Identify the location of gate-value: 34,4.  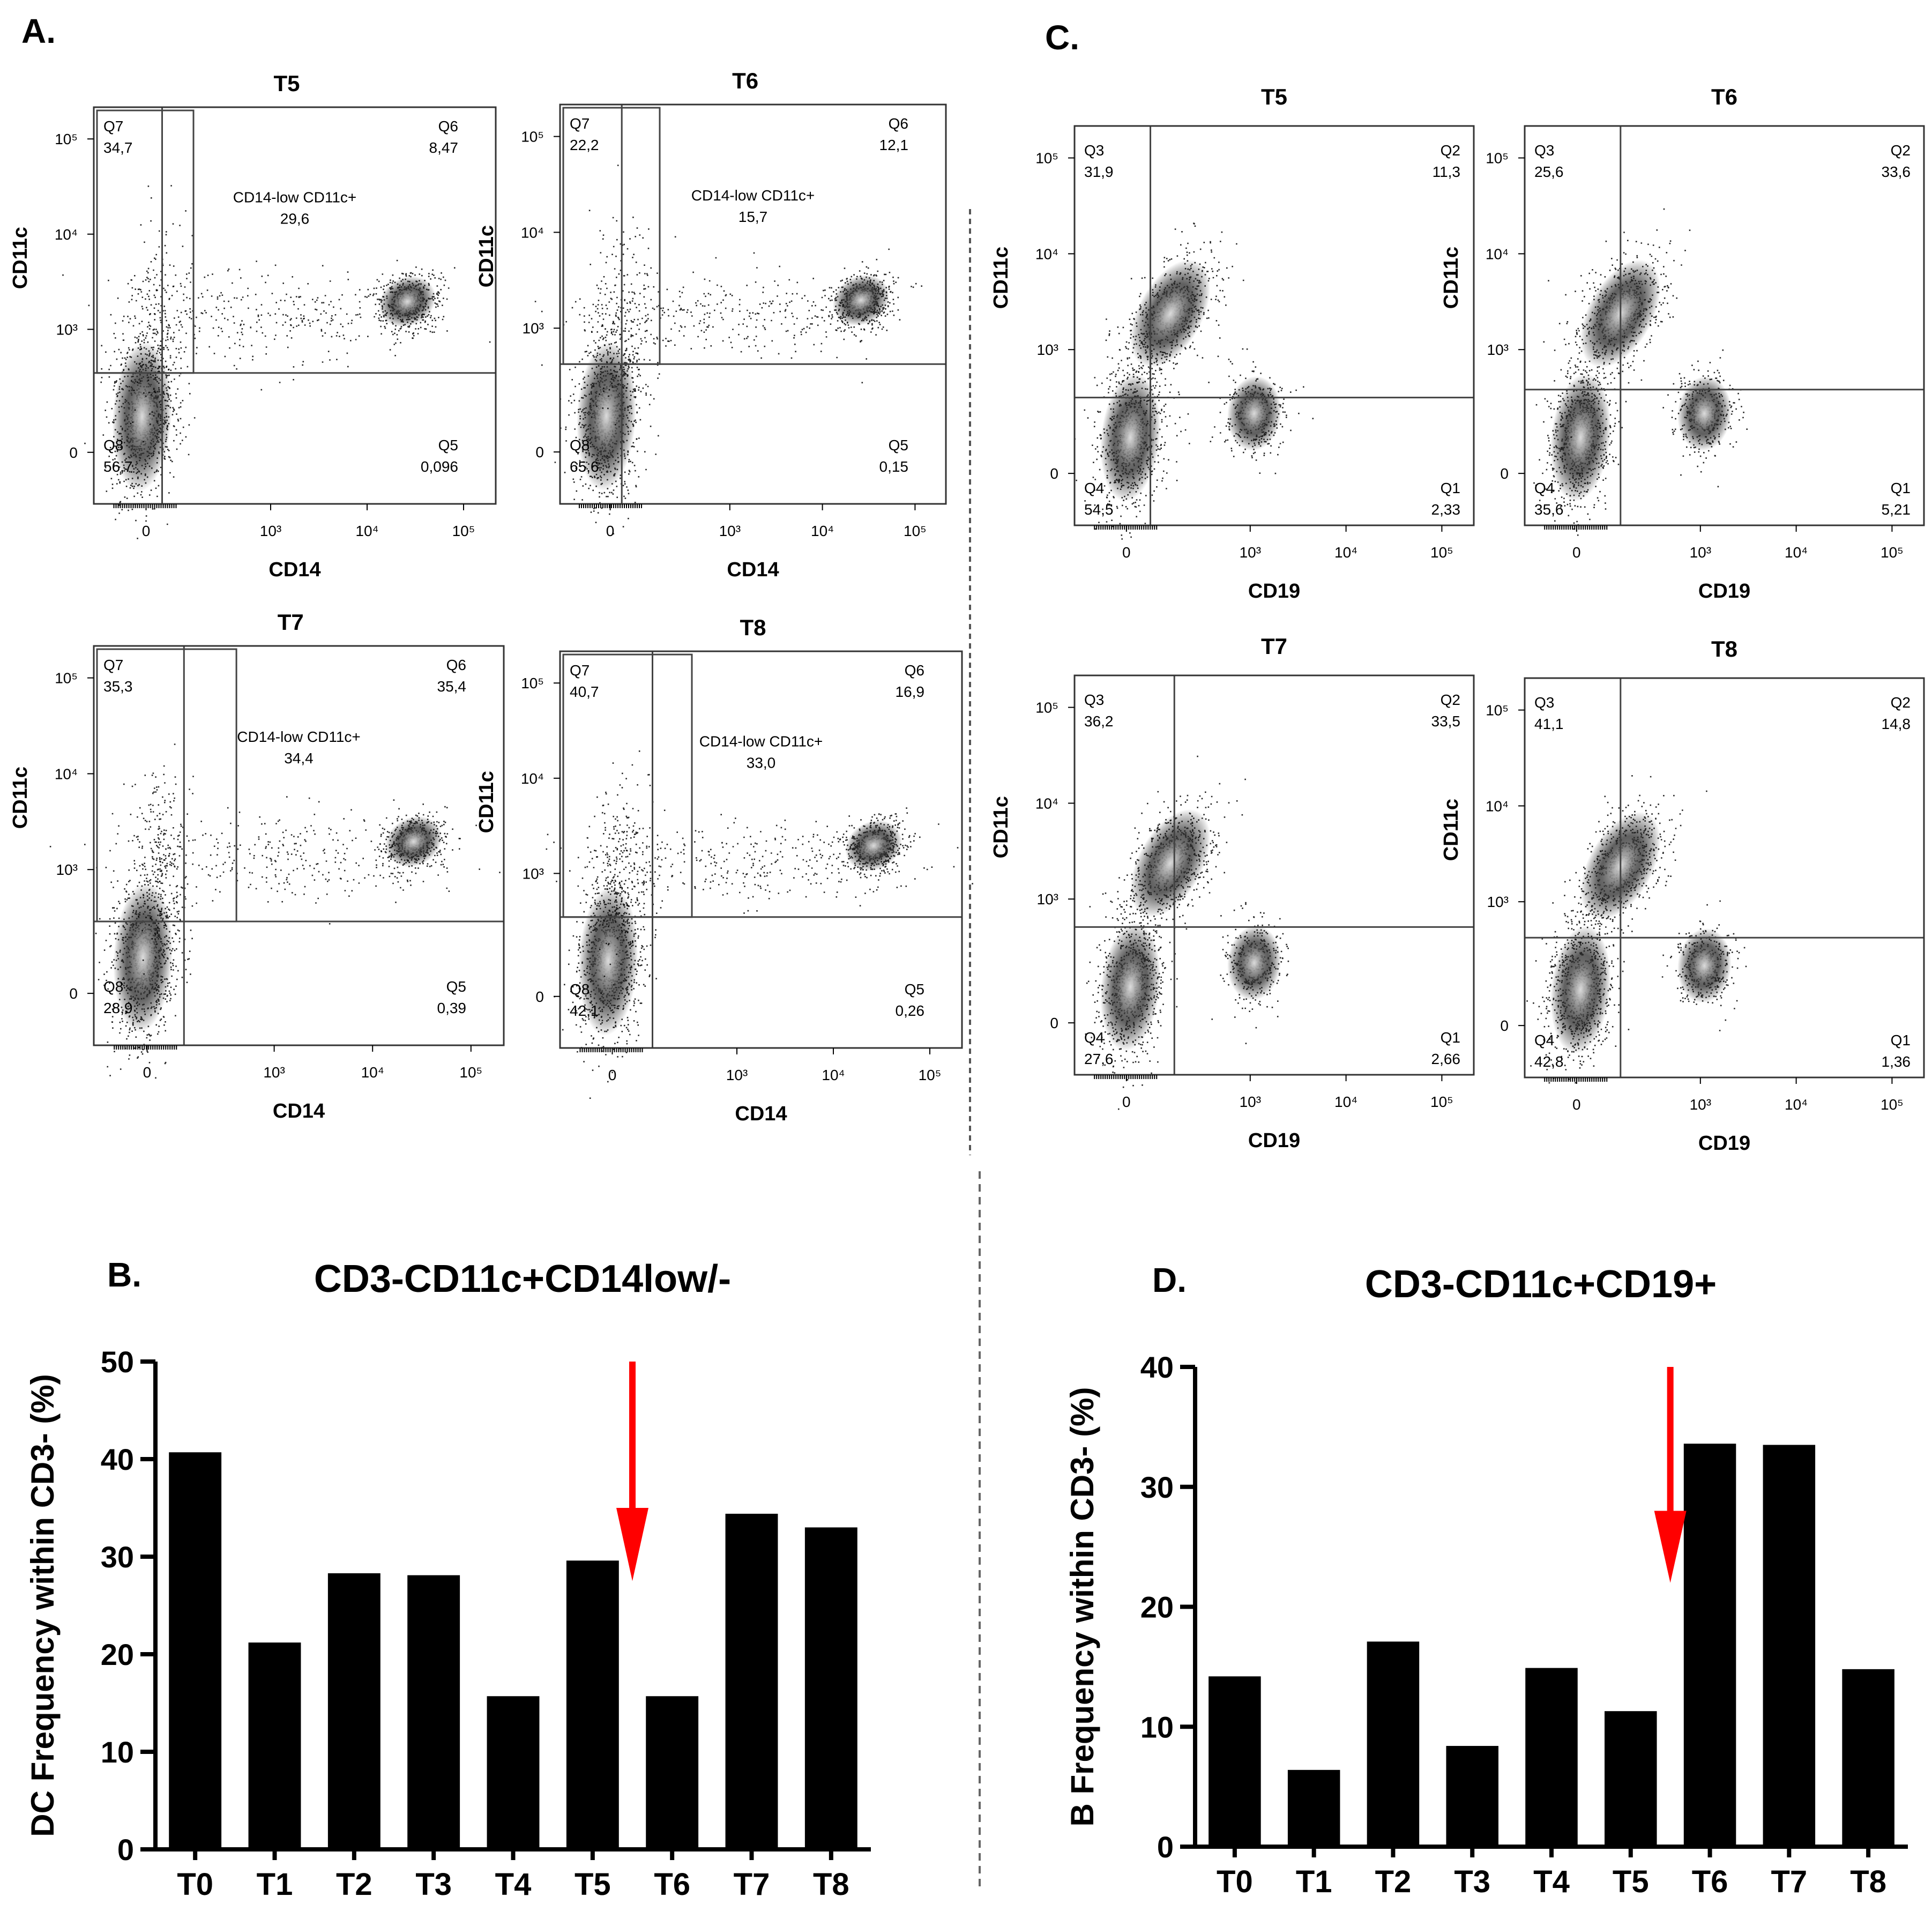
(299, 759).